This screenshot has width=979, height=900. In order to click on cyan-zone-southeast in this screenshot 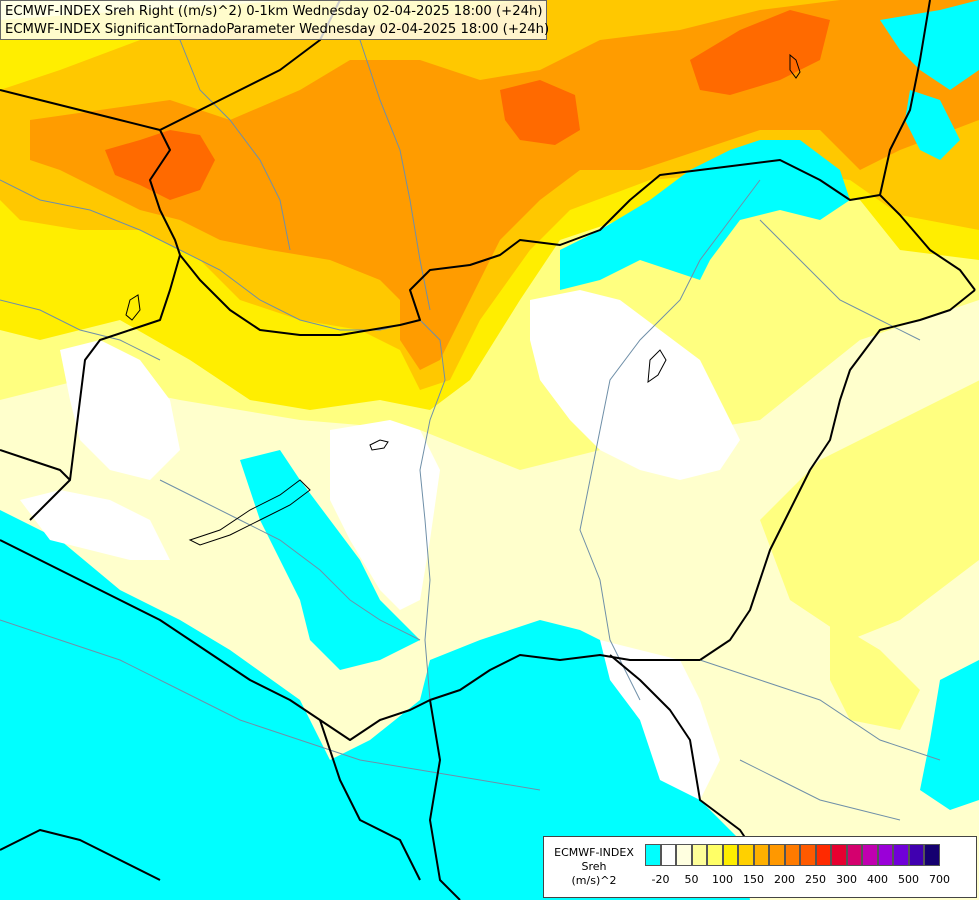, I will do `click(949, 735)`.